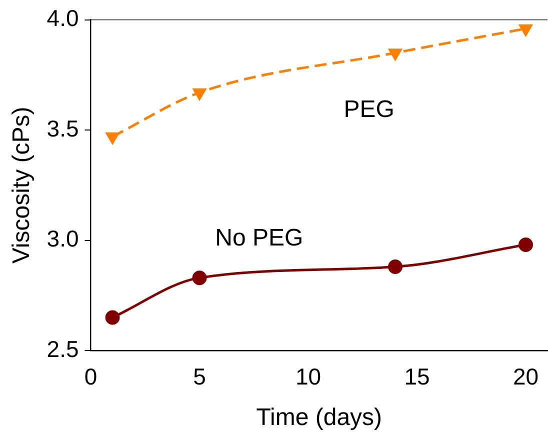 Image resolution: width=556 pixels, height=437 pixels. I want to click on series-label: PEG, so click(369, 109).